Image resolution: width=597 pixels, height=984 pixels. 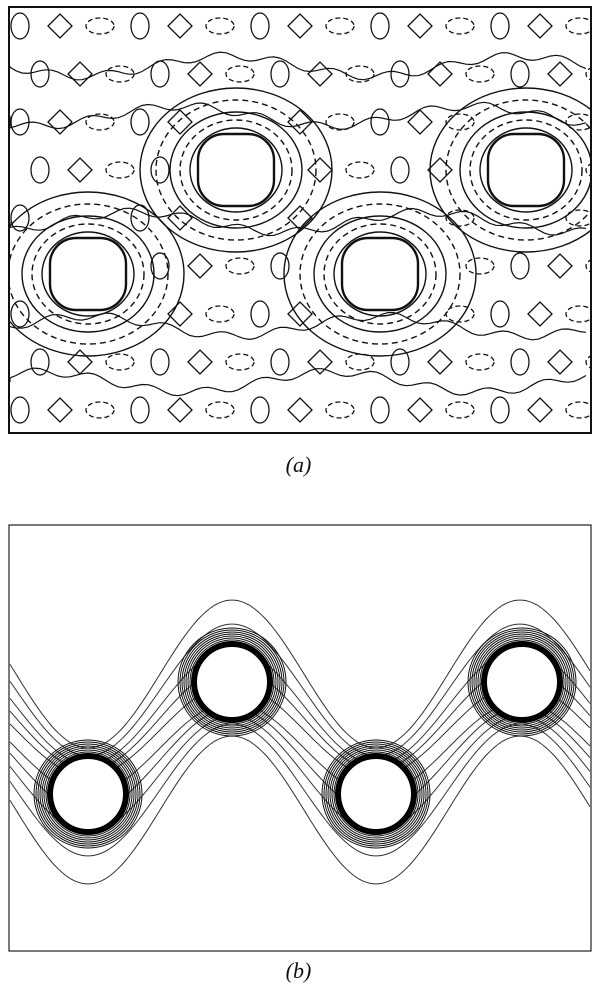 What do you see at coordinates (298, 970) in the screenshot?
I see `caption-b: (b)` at bounding box center [298, 970].